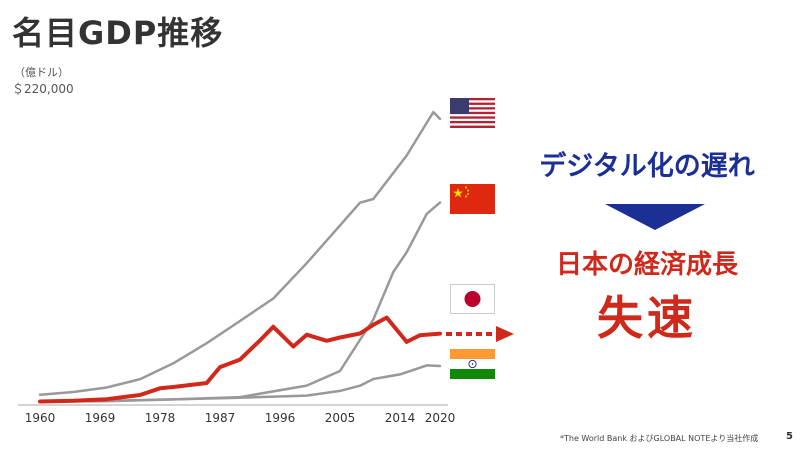 Image resolution: width=800 pixels, height=450 pixels. What do you see at coordinates (220, 418) in the screenshot?
I see `x-tick-label: 1987` at bounding box center [220, 418].